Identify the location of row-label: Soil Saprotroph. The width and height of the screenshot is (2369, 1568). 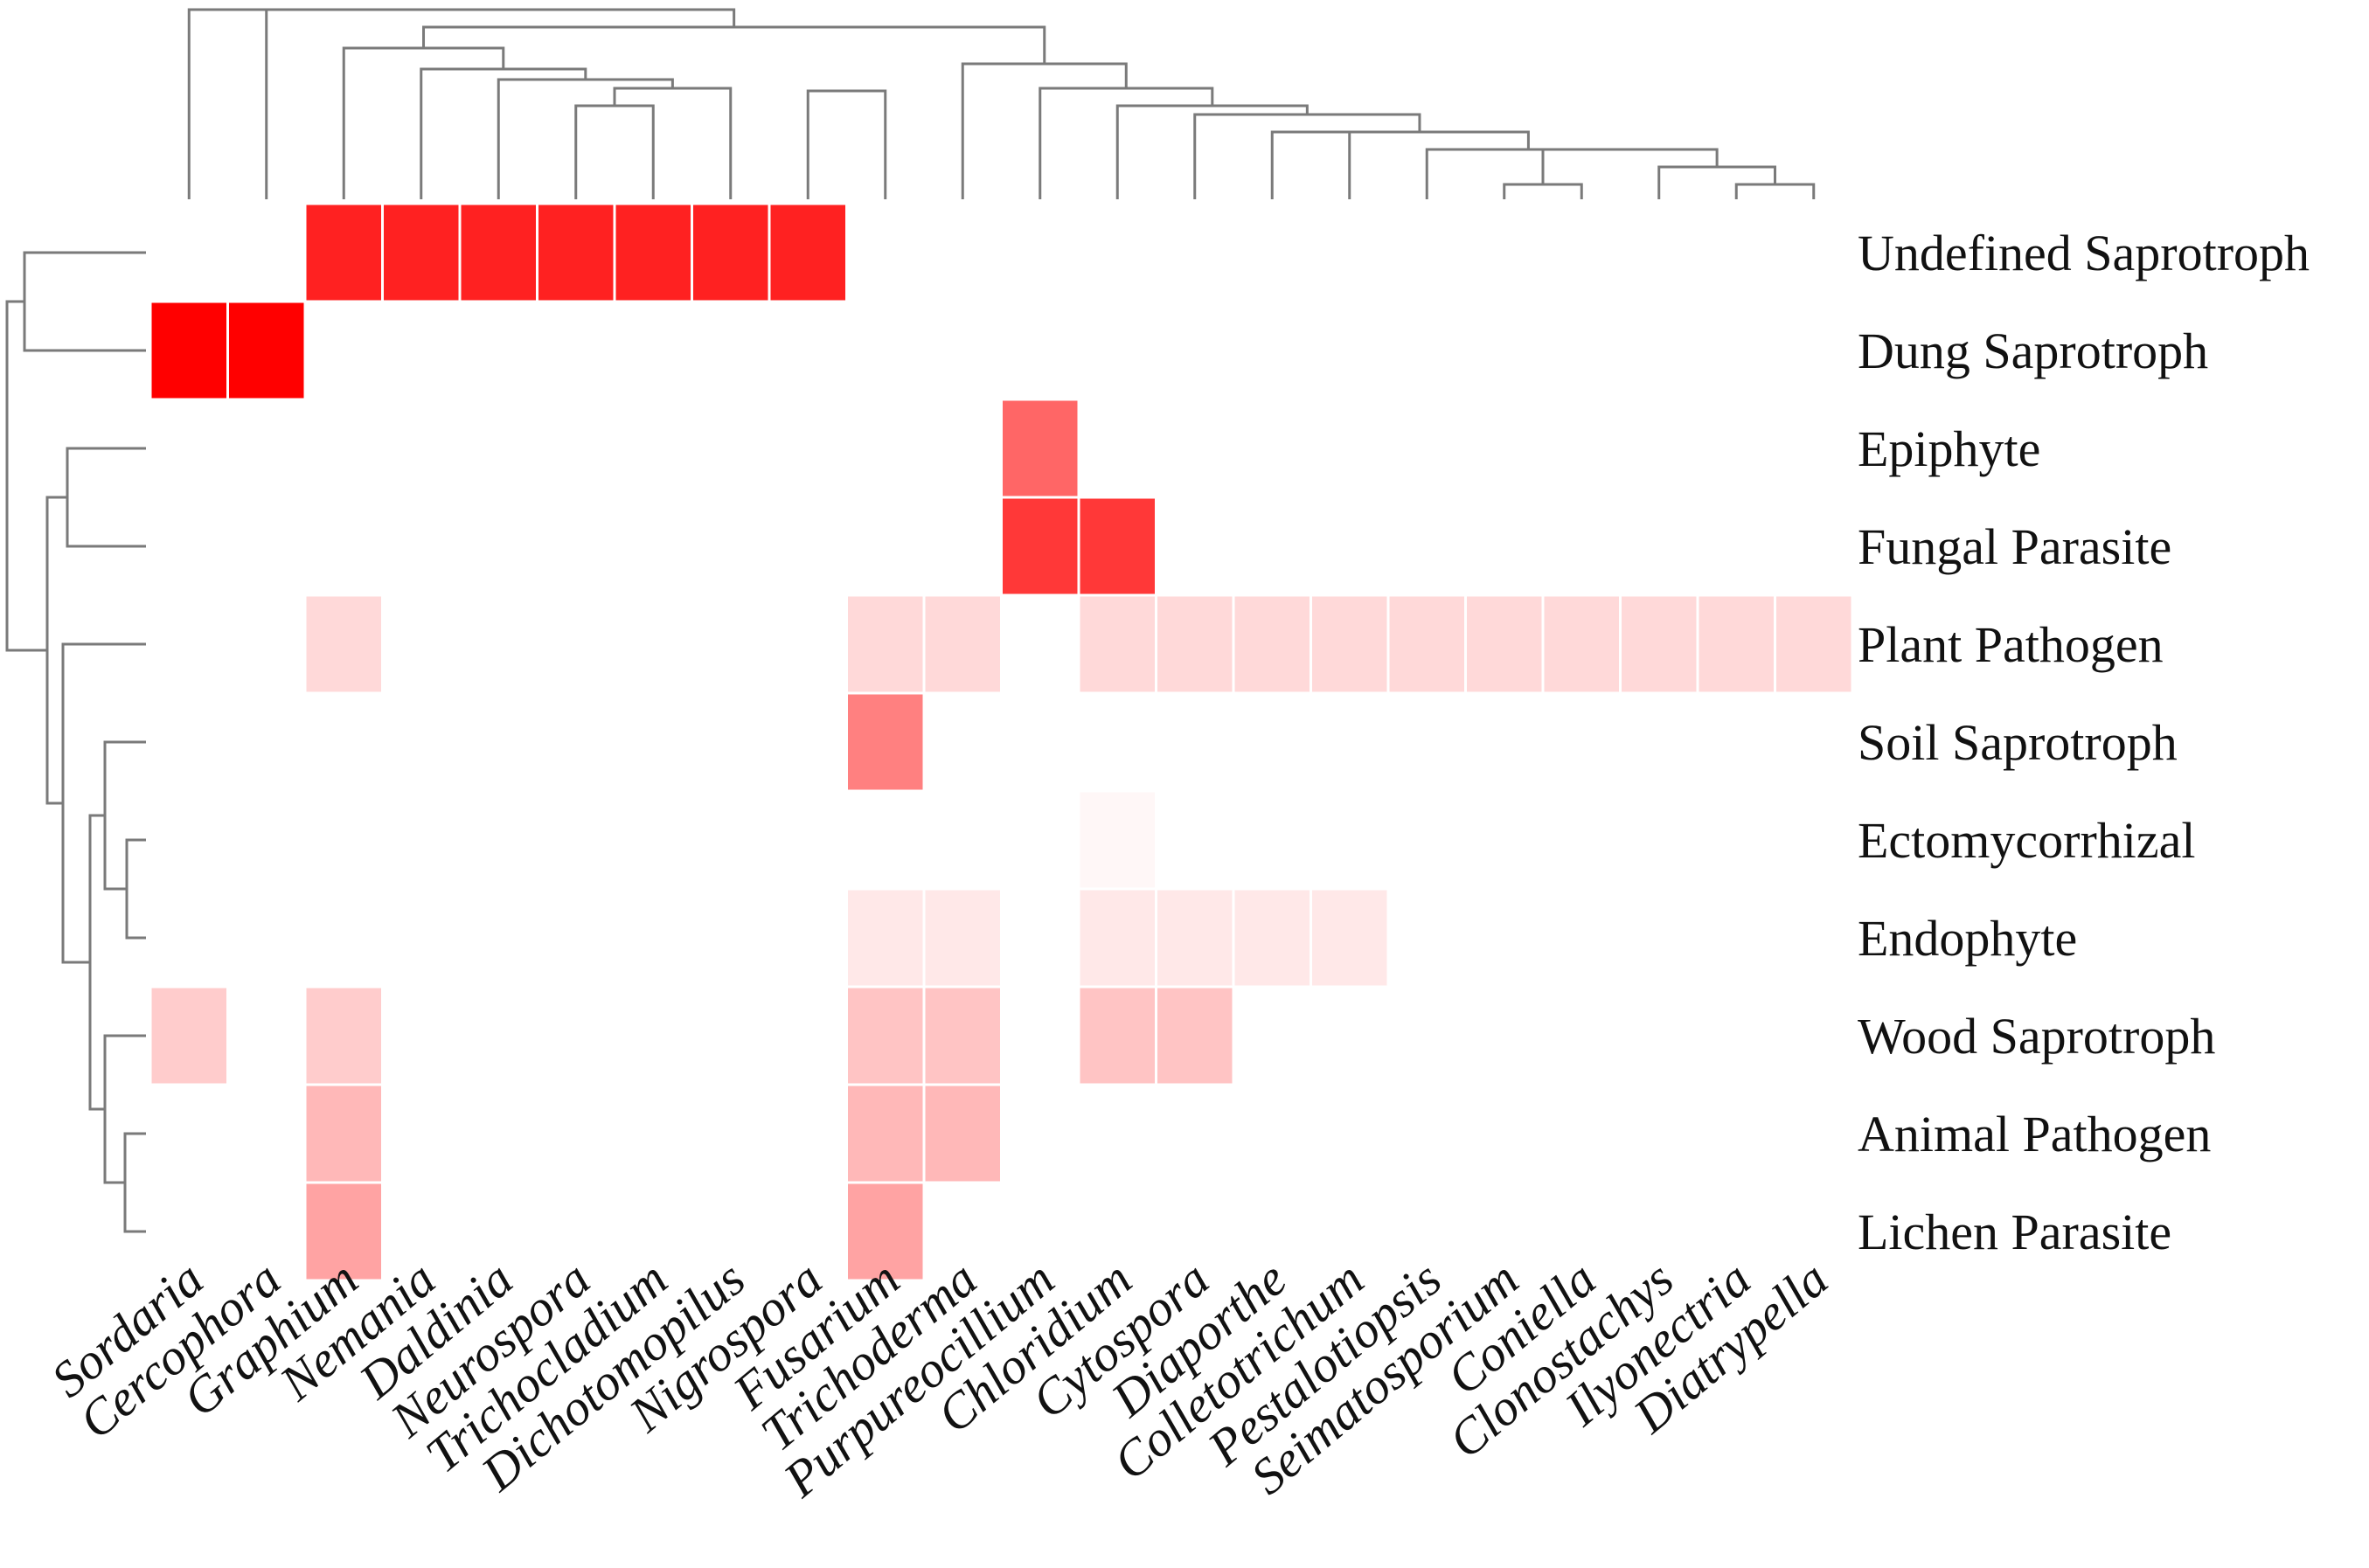
(2018, 743).